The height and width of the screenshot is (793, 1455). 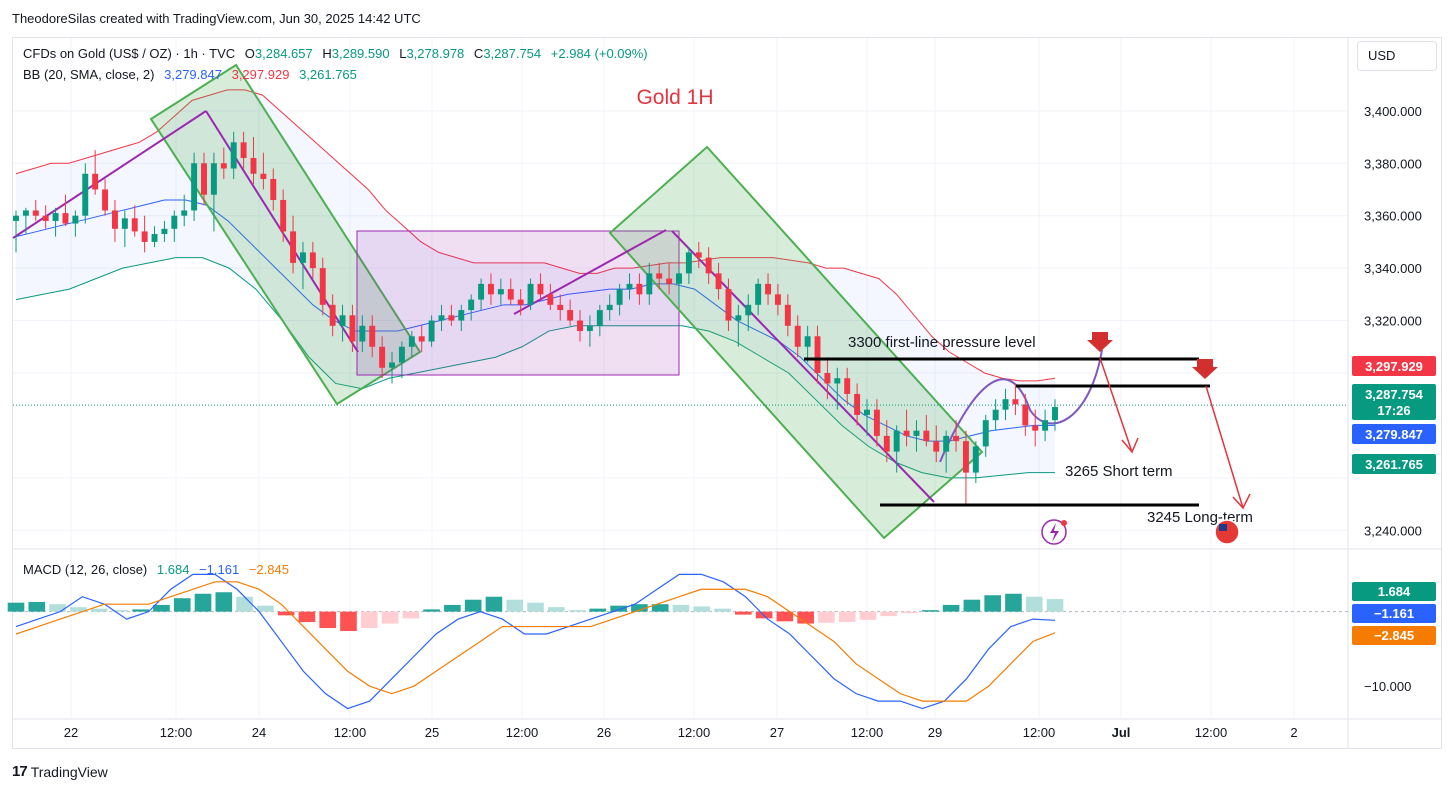 What do you see at coordinates (1393, 410) in the screenshot?
I see `countdown-label: 17:26` at bounding box center [1393, 410].